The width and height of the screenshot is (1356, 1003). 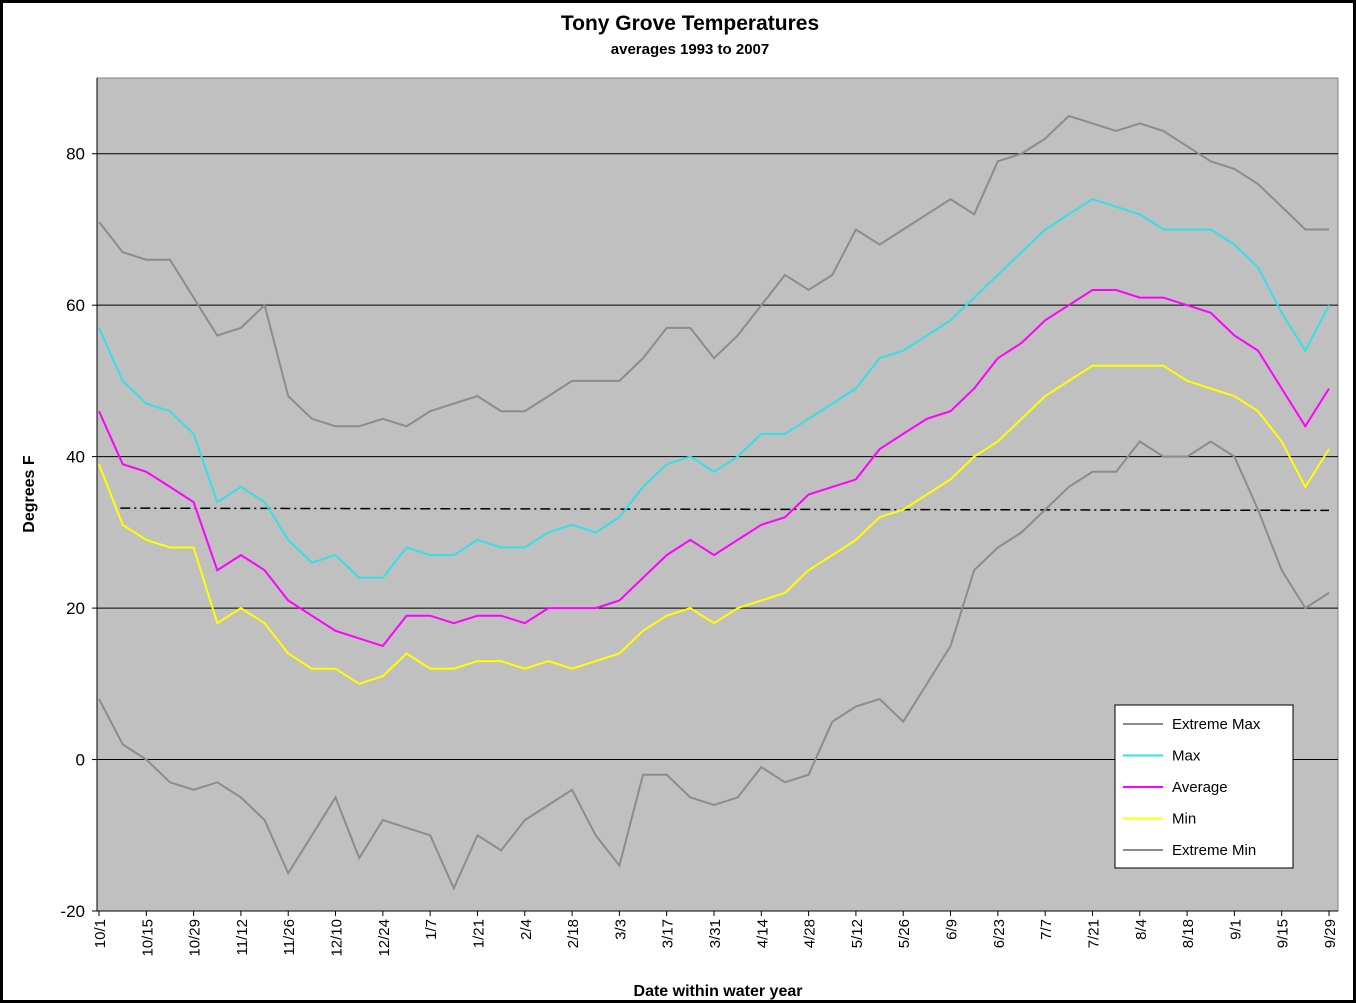 What do you see at coordinates (80, 760) in the screenshot?
I see `y-tick-label: 0` at bounding box center [80, 760].